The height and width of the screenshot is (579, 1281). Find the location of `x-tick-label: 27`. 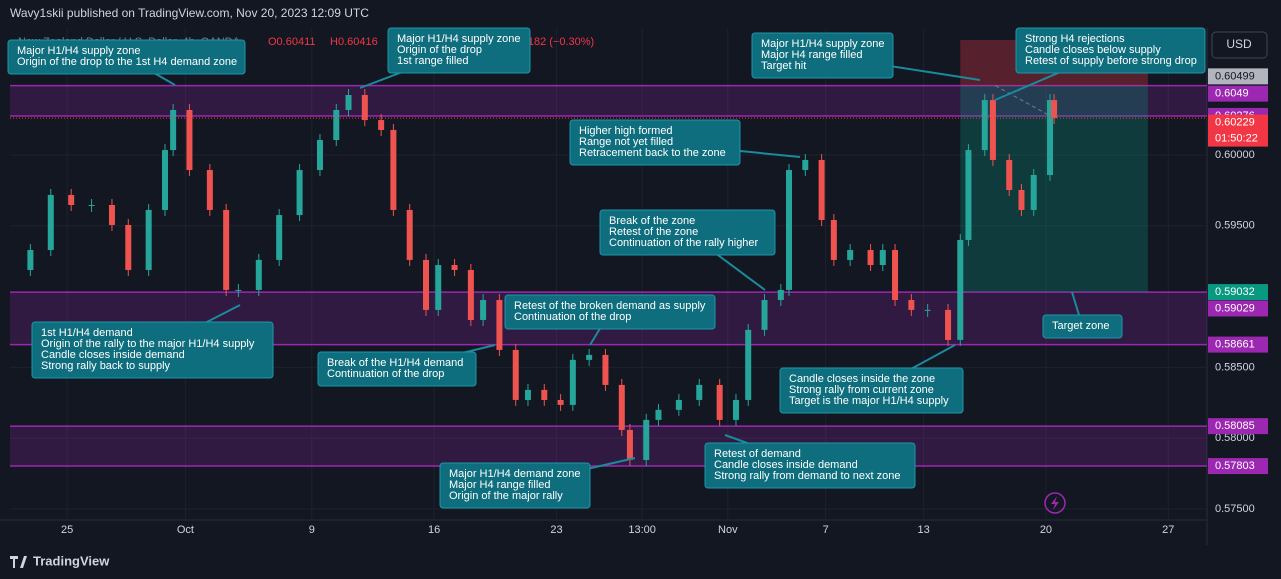

x-tick-label: 27 is located at coordinates (1168, 530).